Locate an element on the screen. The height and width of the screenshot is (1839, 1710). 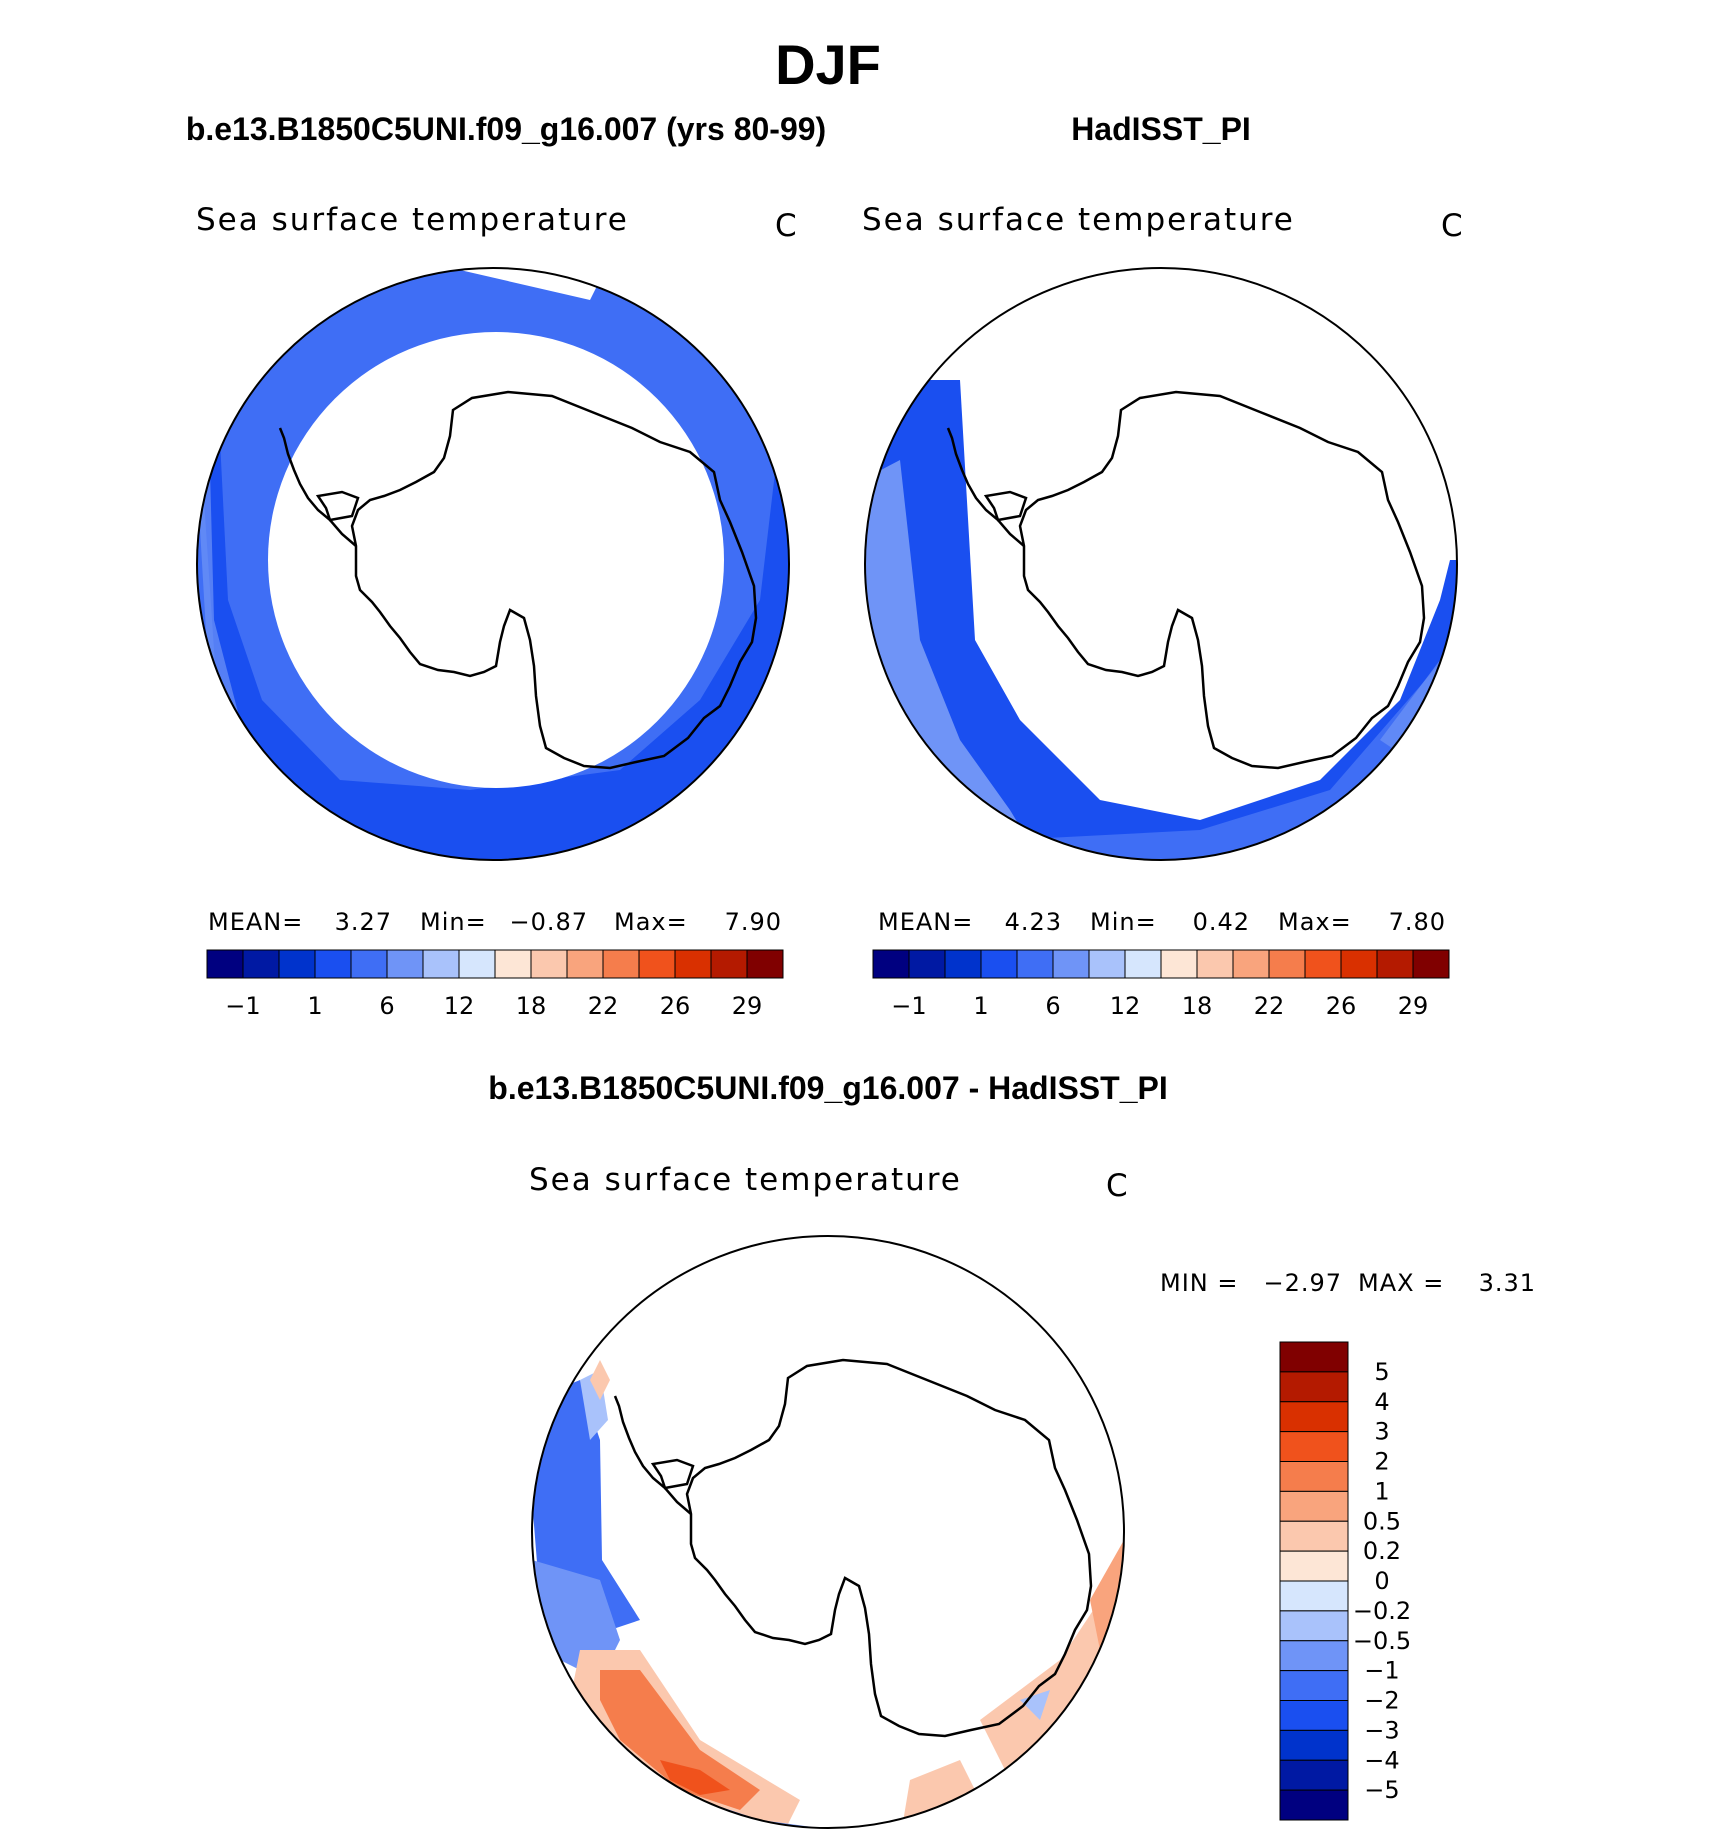
colorbar-tick-label: −4 is located at coordinates (1381, 1760).